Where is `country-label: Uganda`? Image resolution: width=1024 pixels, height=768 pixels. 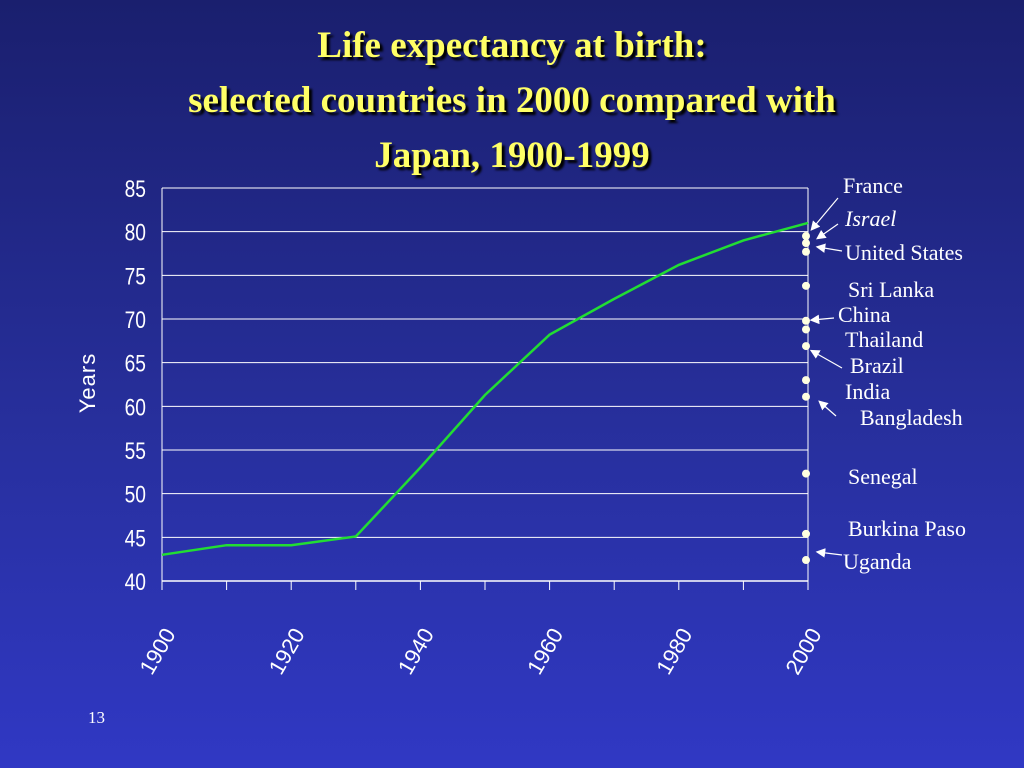
country-label: Uganda is located at coordinates (877, 561).